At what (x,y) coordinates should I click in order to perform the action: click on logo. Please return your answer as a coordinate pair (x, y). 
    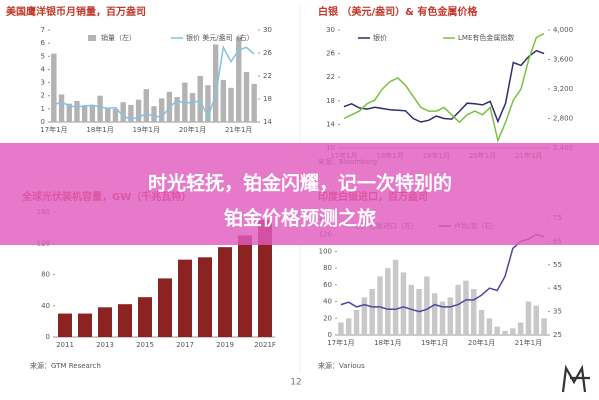
    Looking at the image, I should click on (575, 378).